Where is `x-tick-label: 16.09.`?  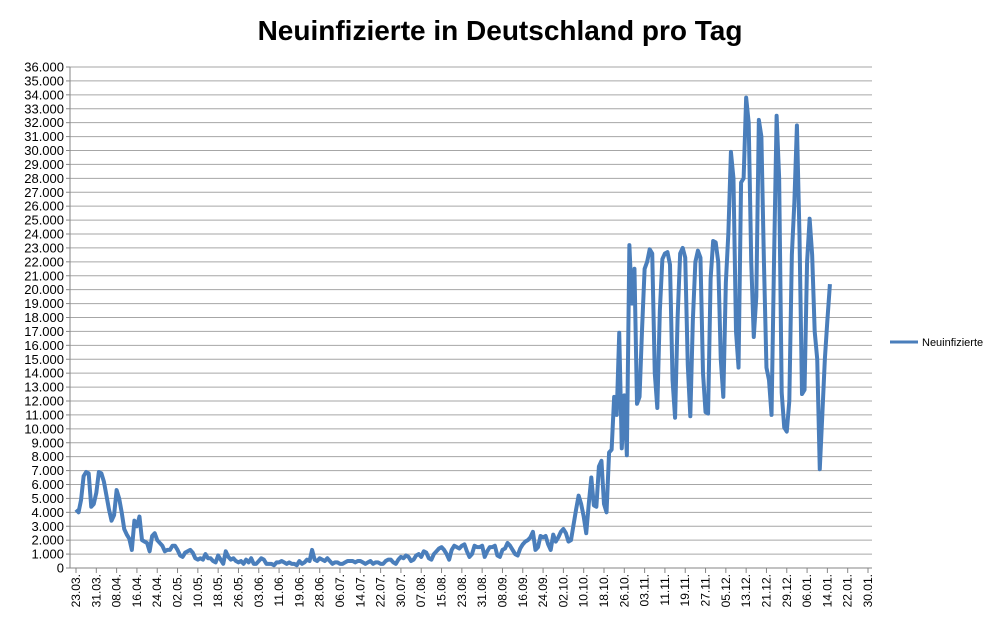 x-tick-label: 16.09. is located at coordinates (523, 590).